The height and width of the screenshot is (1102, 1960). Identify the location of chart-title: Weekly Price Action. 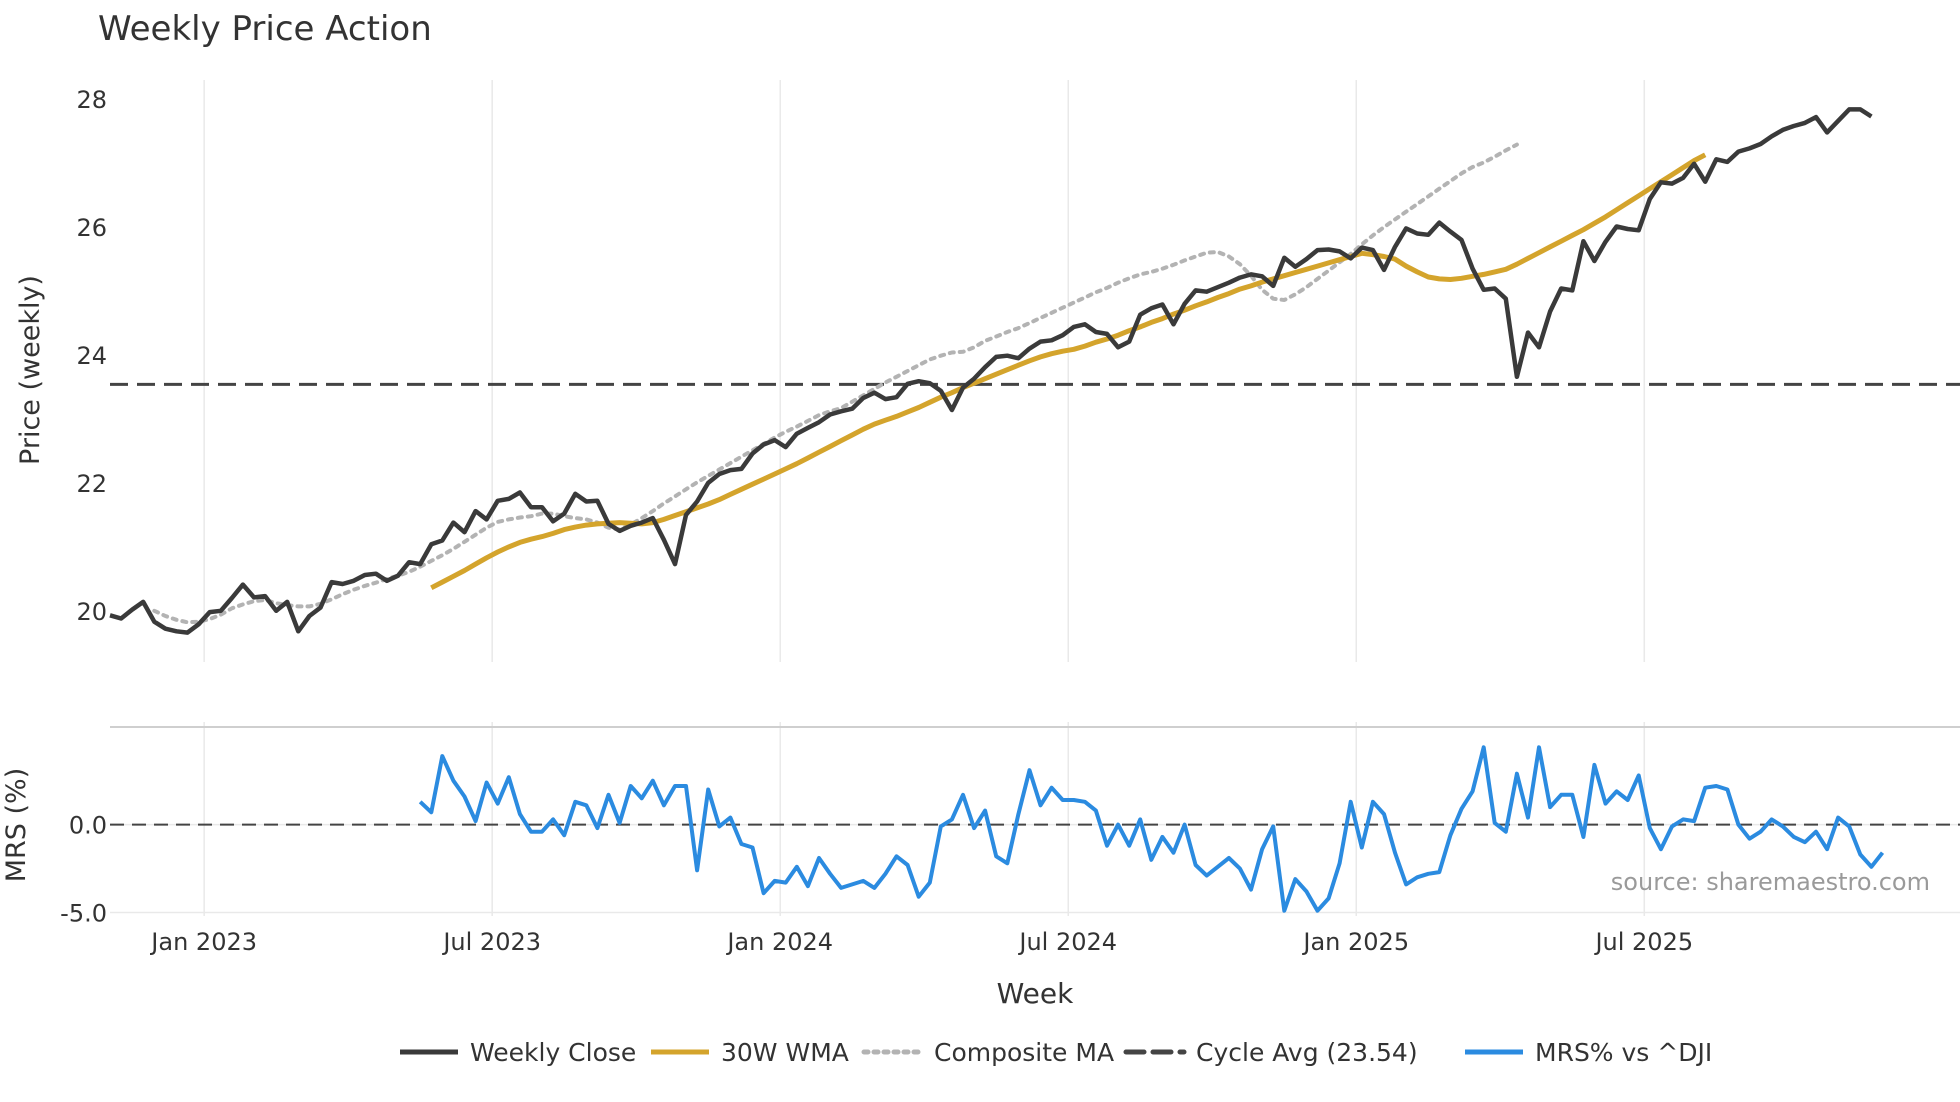
(265, 29).